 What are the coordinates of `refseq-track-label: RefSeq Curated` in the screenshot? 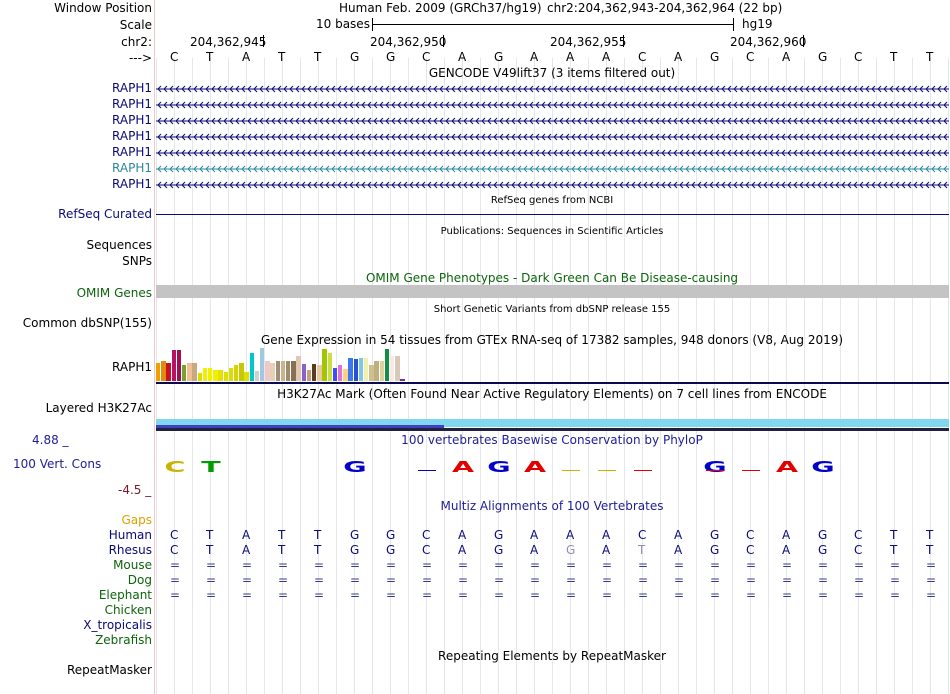 It's located at (105, 214).